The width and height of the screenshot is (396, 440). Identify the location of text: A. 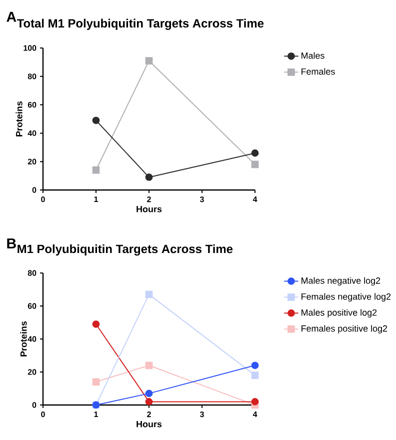
(11, 17).